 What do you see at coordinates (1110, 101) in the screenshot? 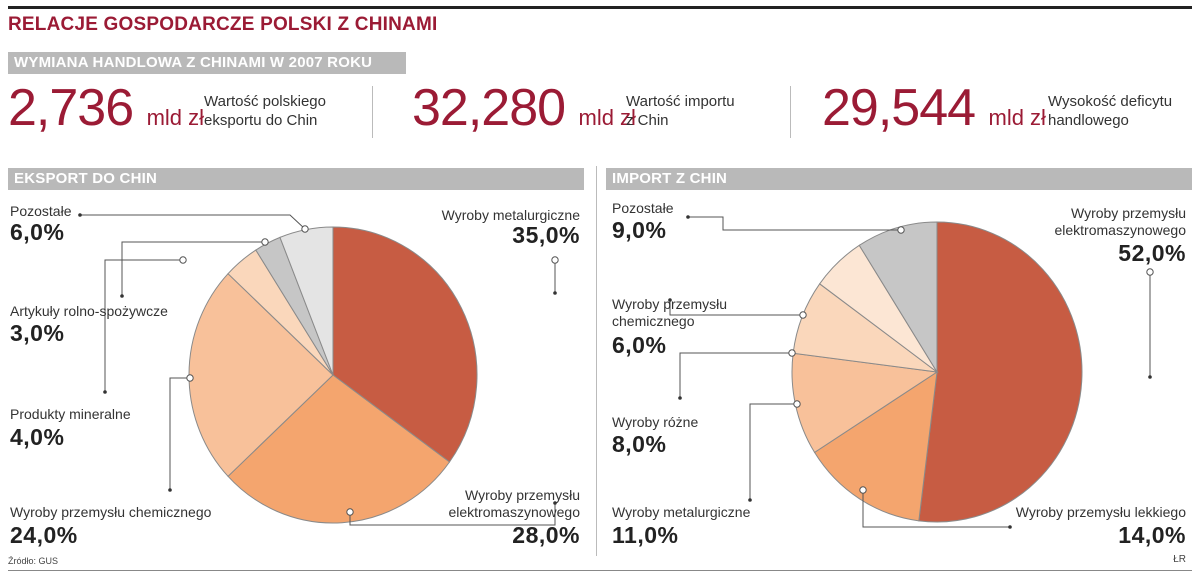
I see `stat-deficit-desc-line1: Wysokość deficytu` at bounding box center [1110, 101].